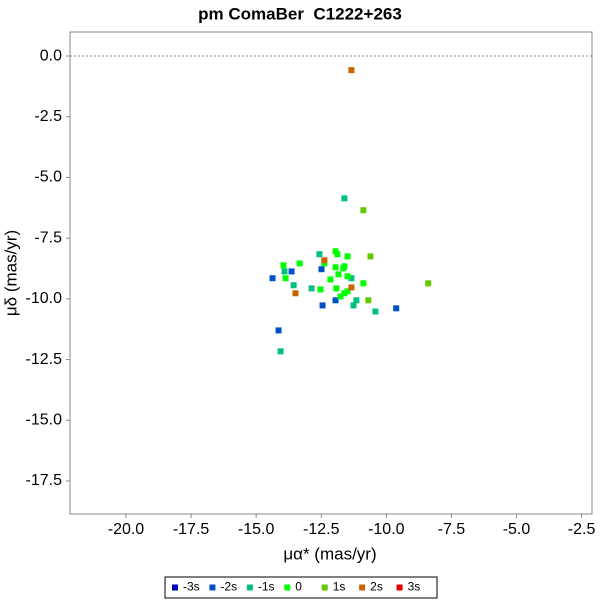 This screenshot has width=600, height=605. I want to click on y-tick-label: -2.5, so click(48, 116).